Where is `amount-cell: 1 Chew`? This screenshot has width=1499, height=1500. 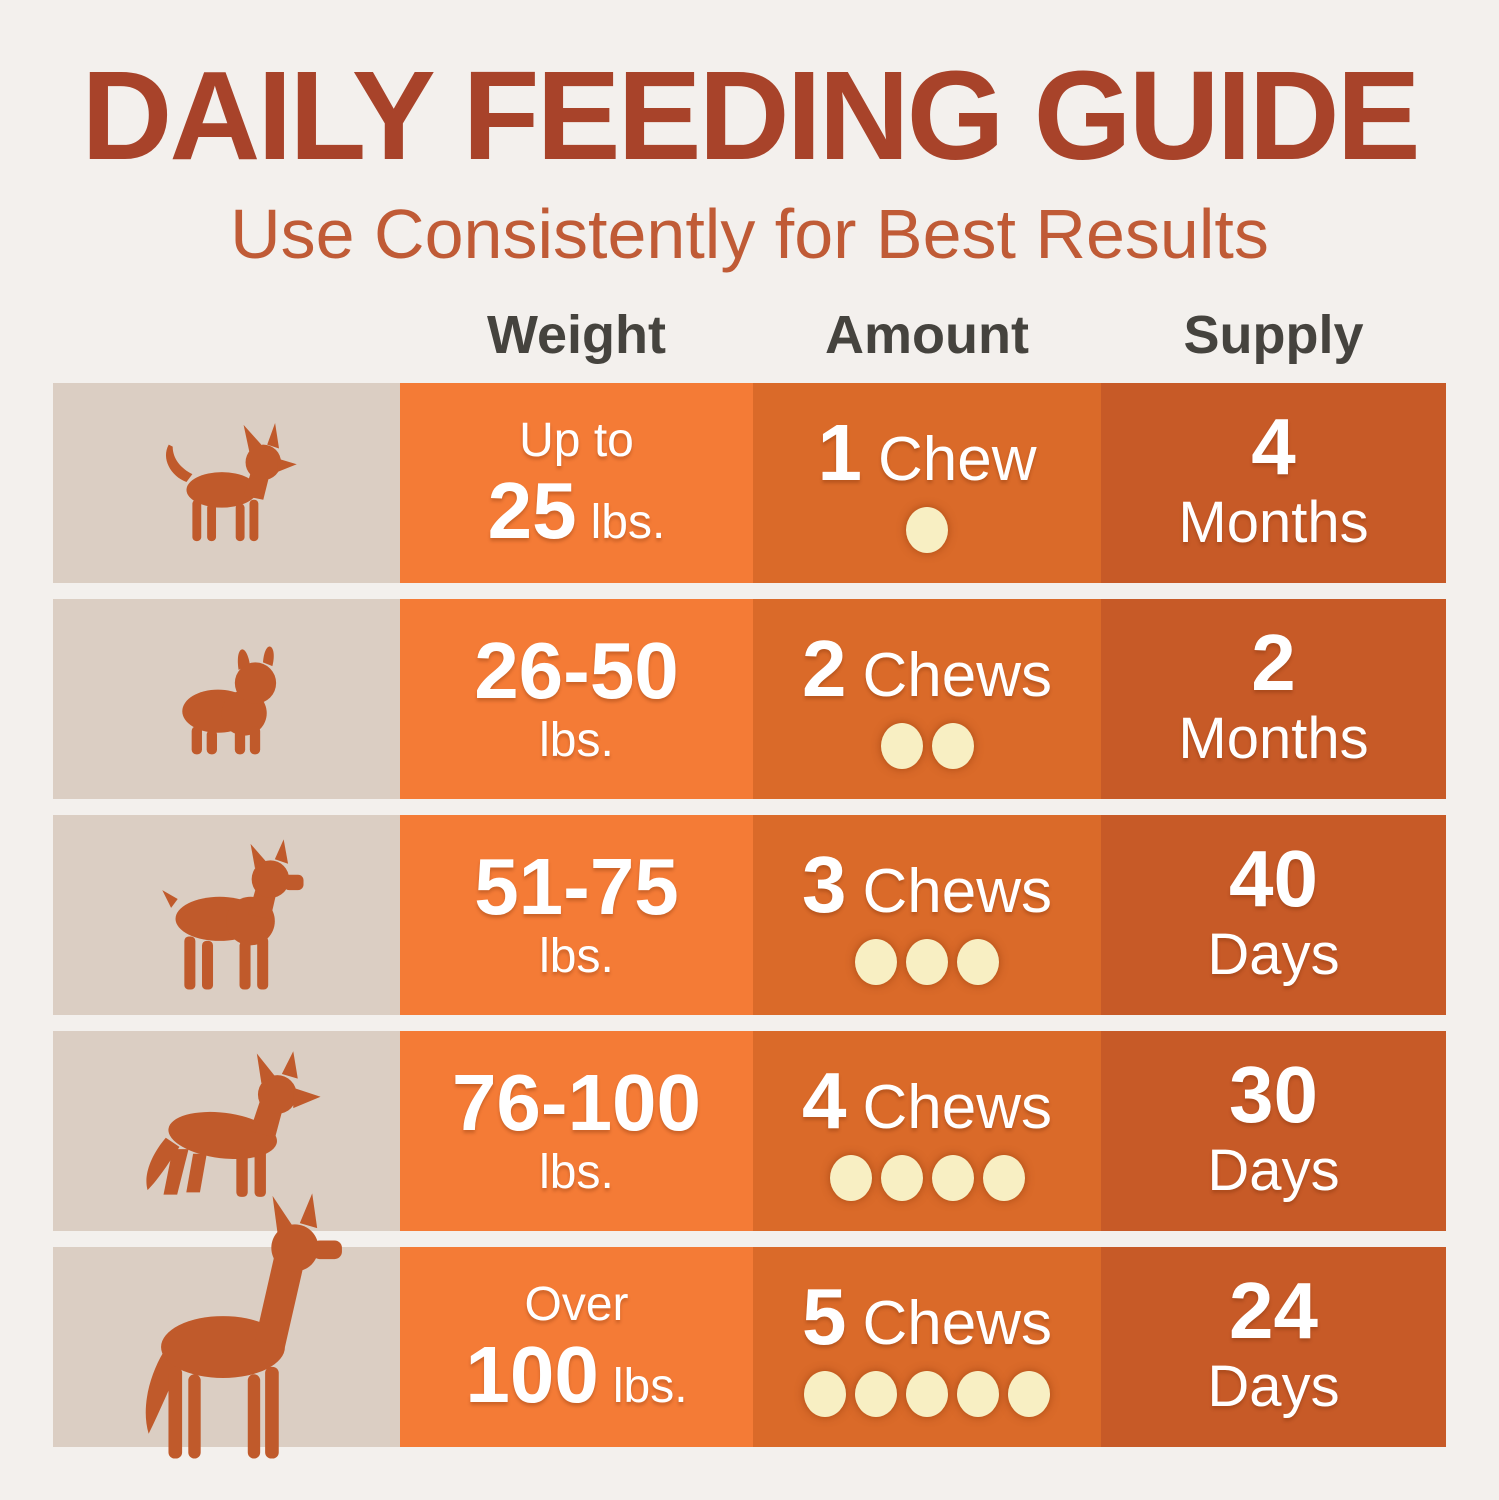 amount-cell: 1 Chew is located at coordinates (927, 483).